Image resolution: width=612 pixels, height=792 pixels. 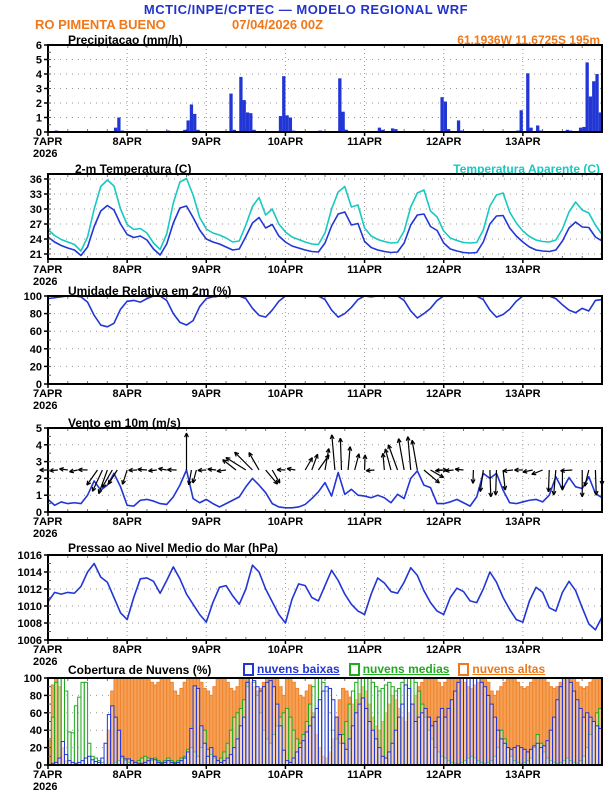 I want to click on apparent-temperature-label: Temperatura Aparente (C), so click(x=526, y=169).